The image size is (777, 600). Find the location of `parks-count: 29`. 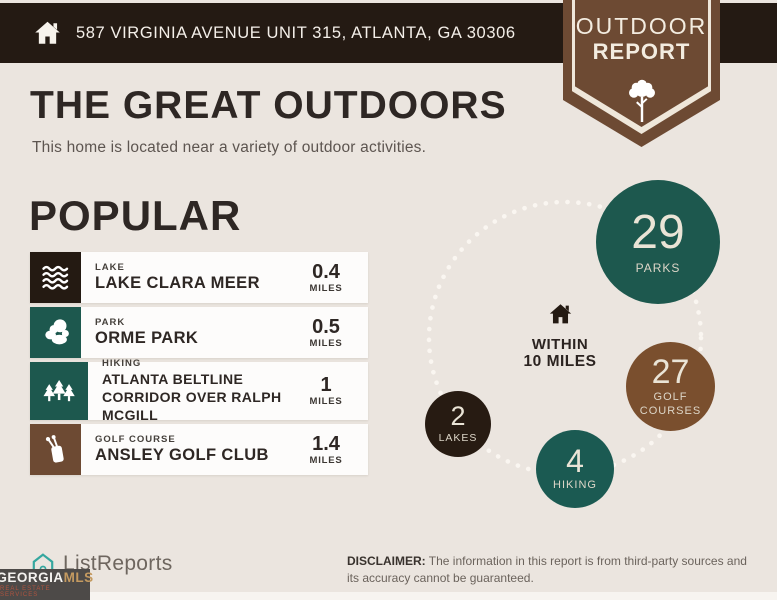

parks-count: 29 is located at coordinates (658, 232).